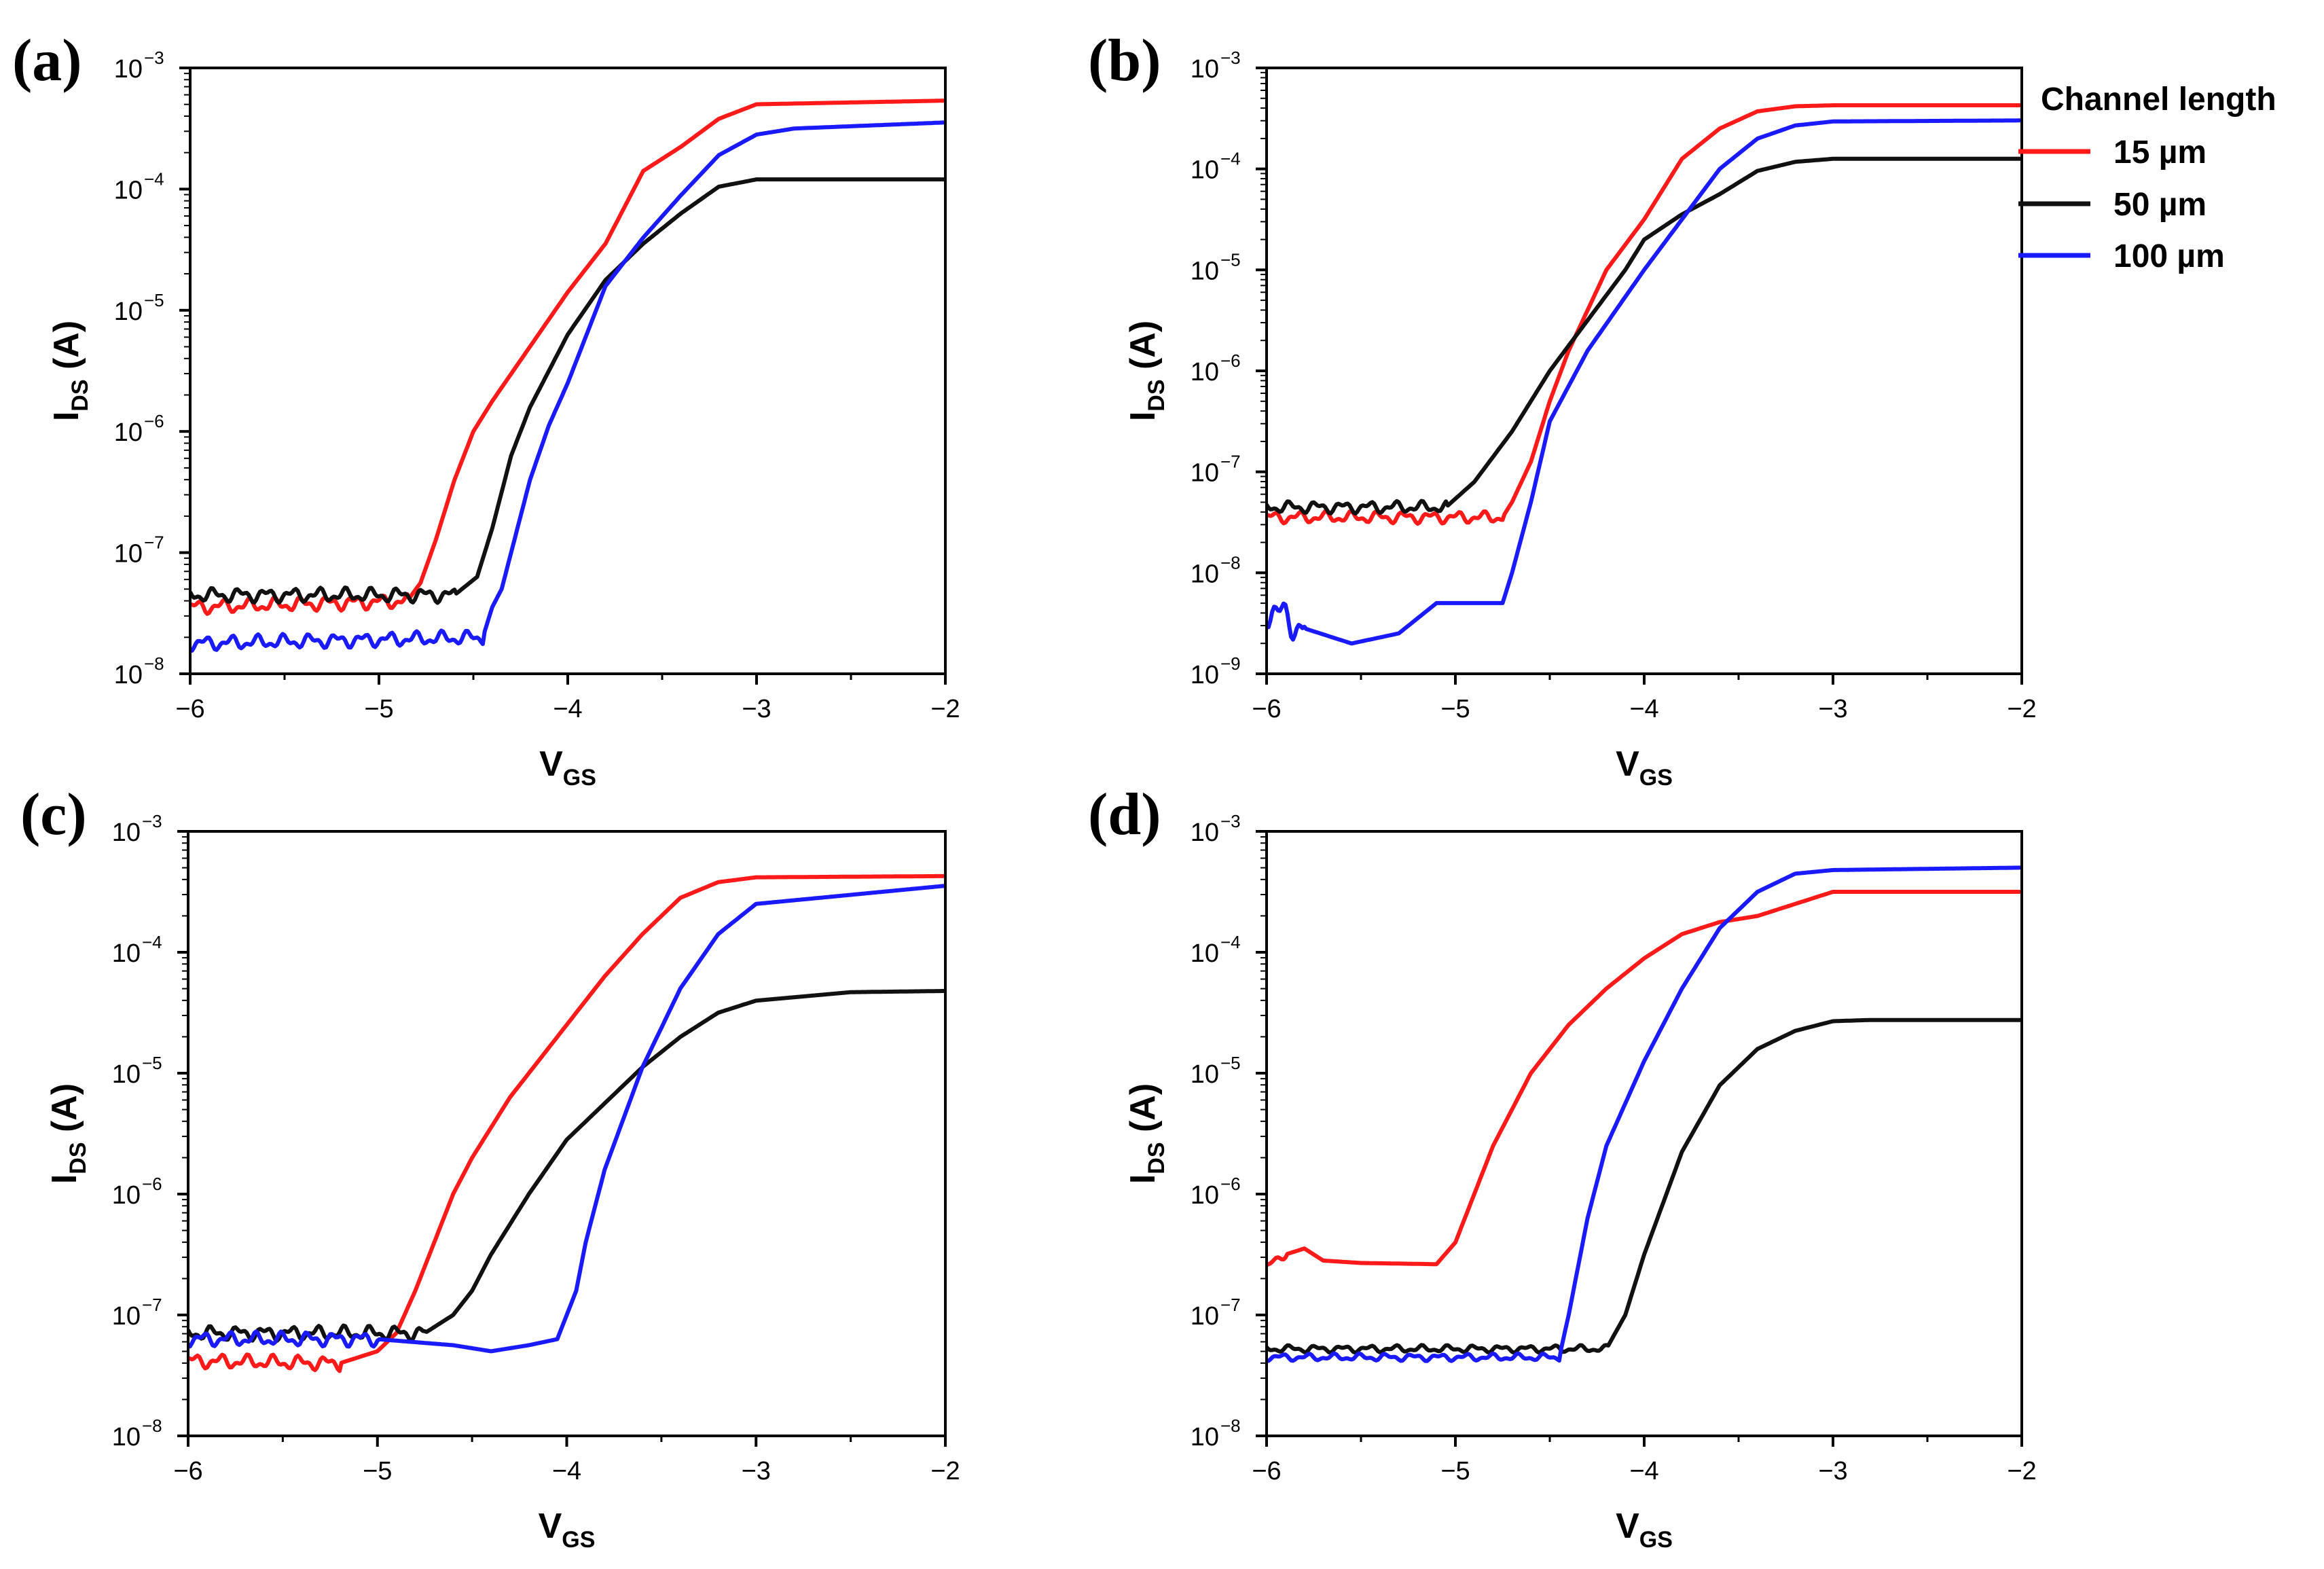 This screenshot has width=2324, height=1569. I want to click on panel-d-label: (d), so click(1124, 815).